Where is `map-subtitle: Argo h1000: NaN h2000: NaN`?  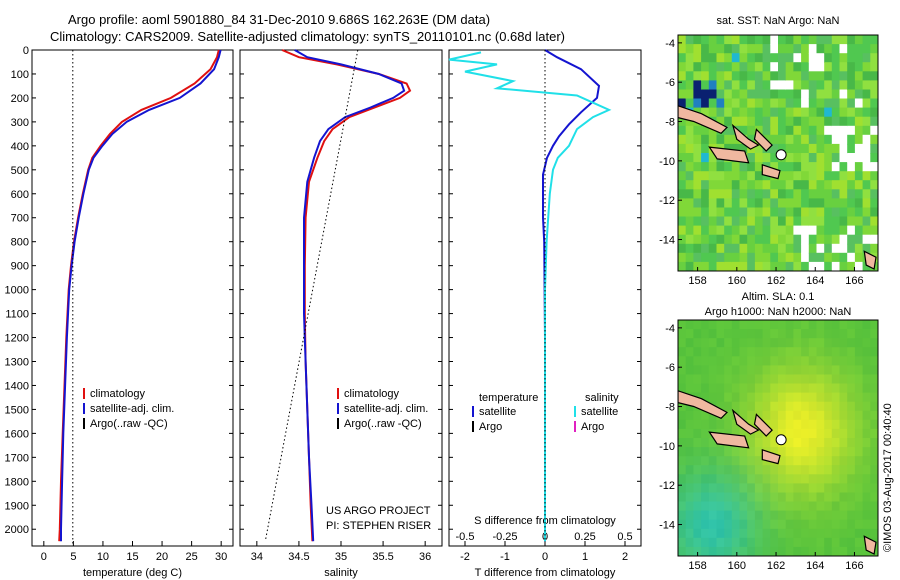
map-subtitle: Argo h1000: NaN h2000: NaN is located at coordinates (778, 312).